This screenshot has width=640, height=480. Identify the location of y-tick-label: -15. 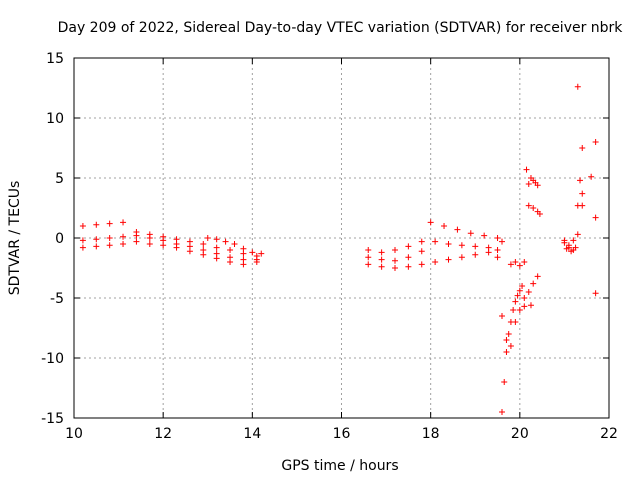
(52, 419).